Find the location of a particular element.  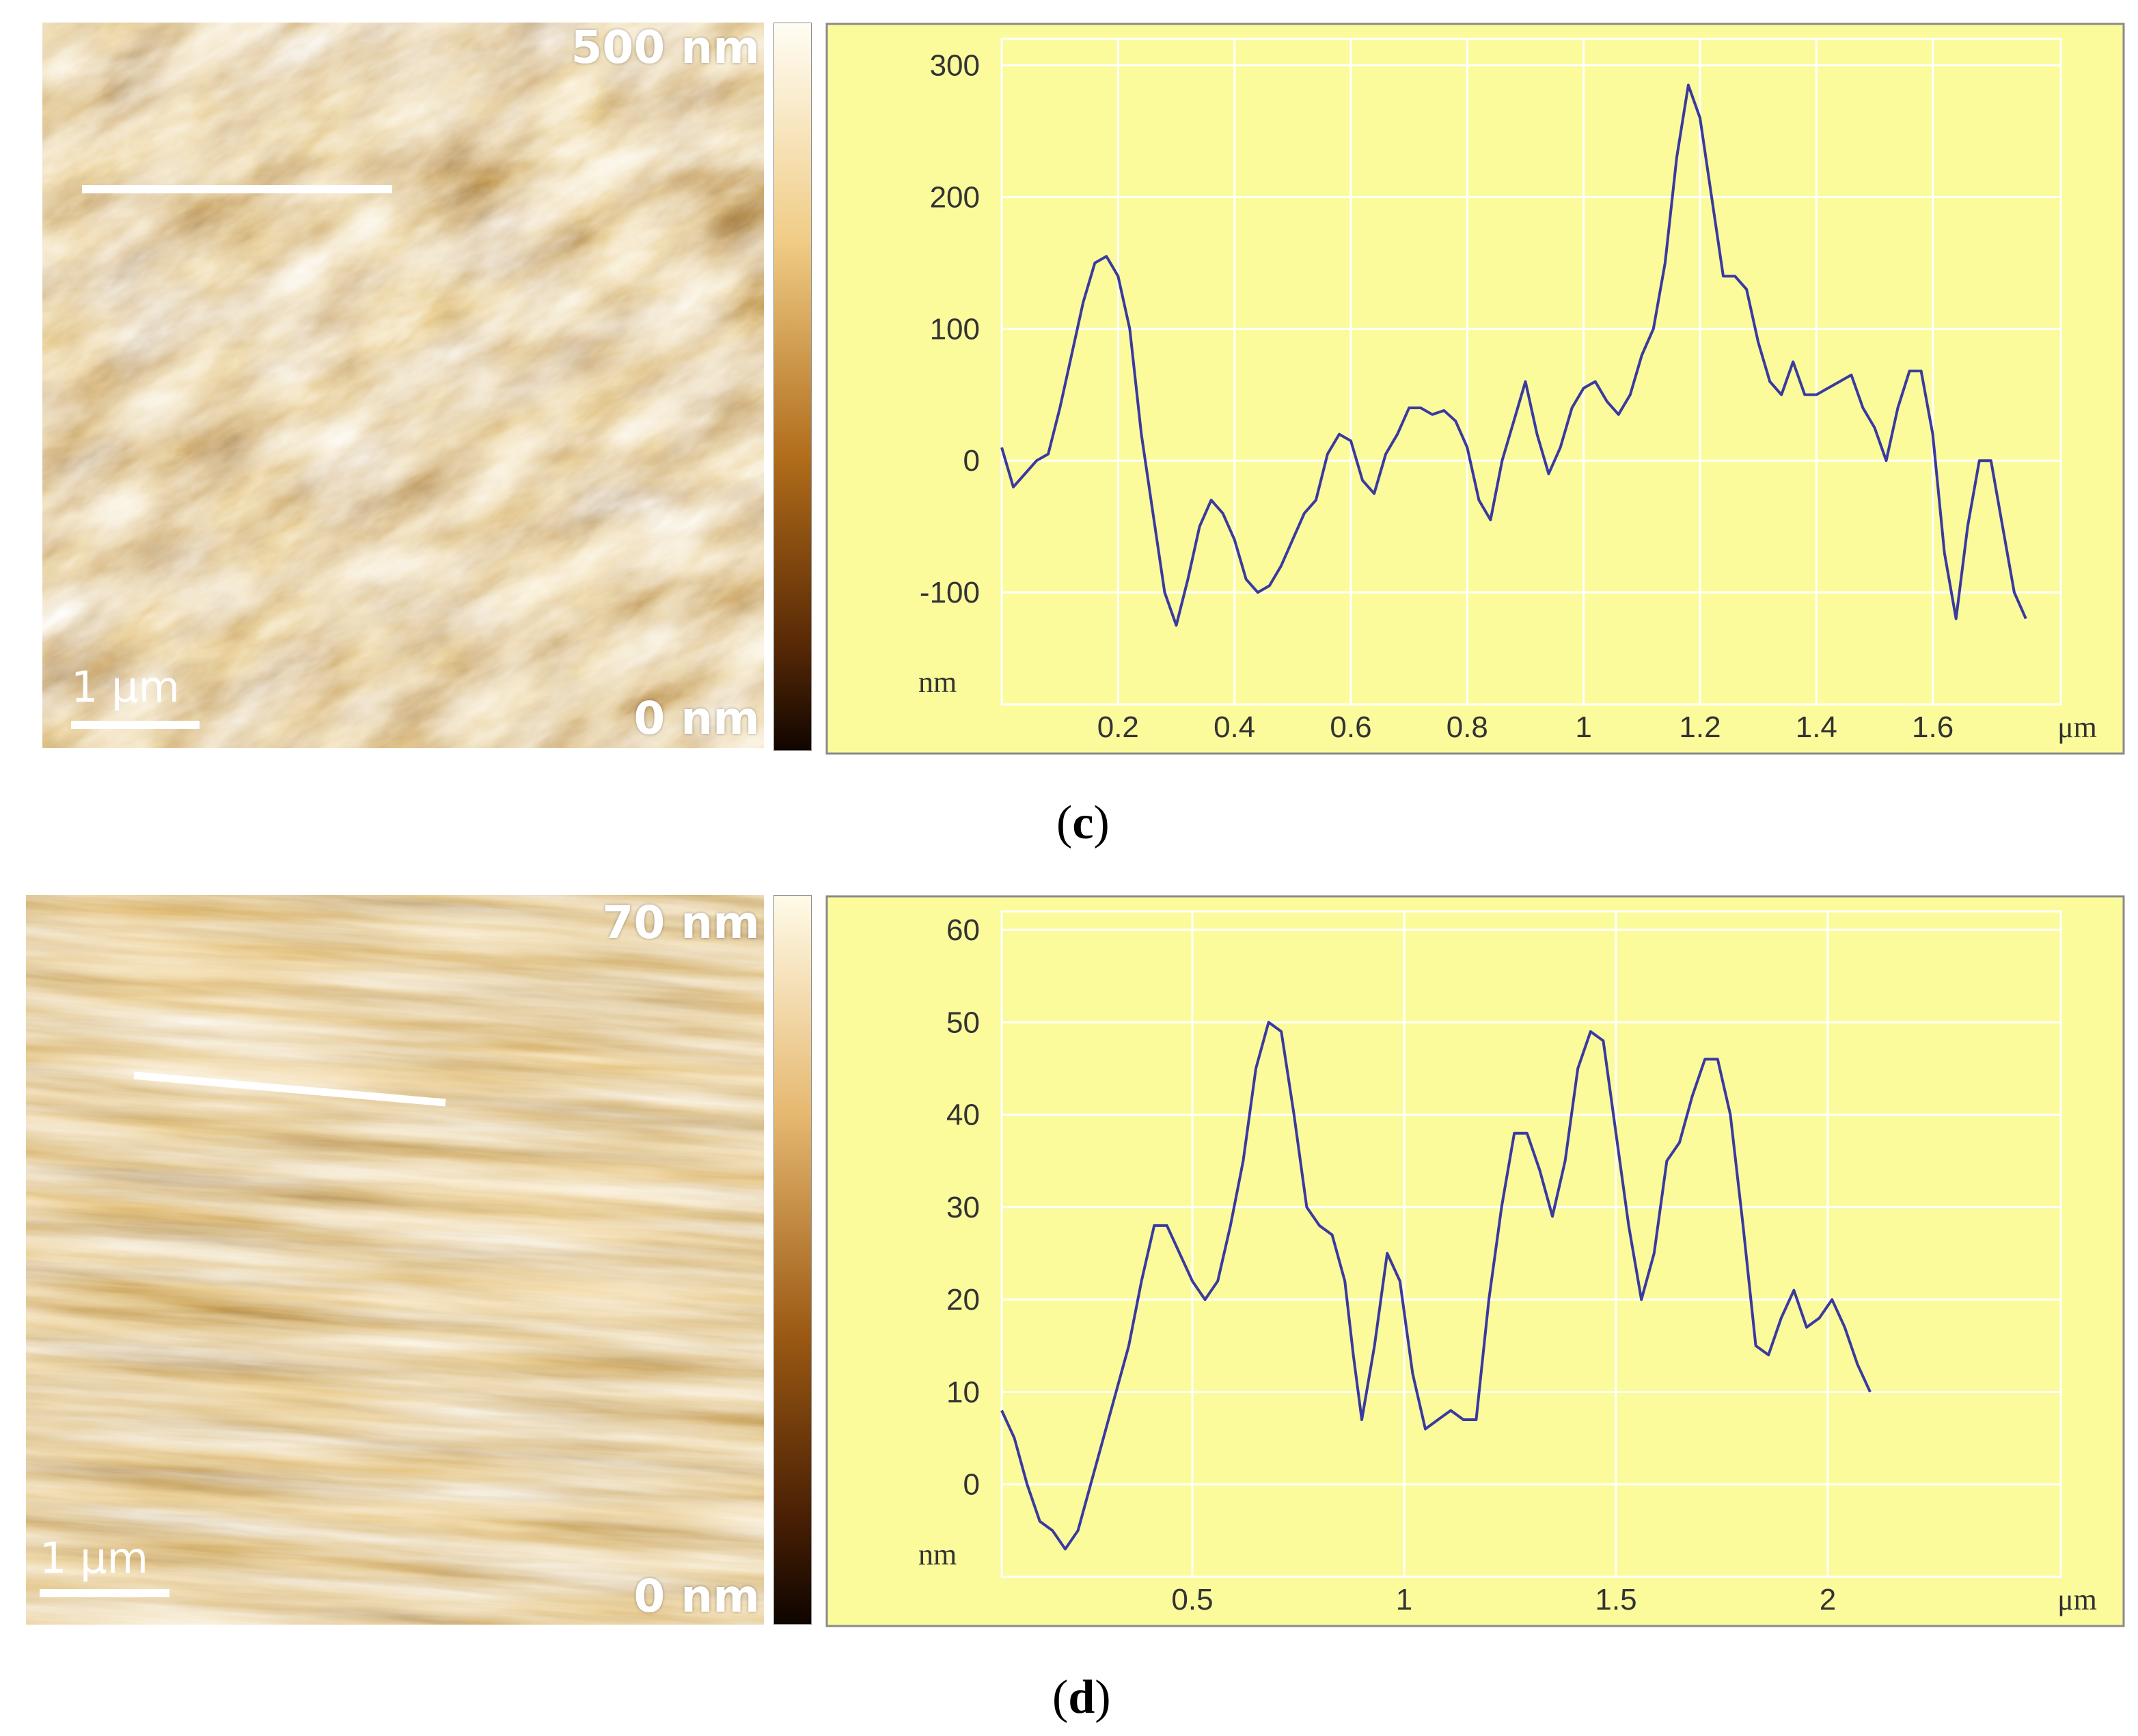

y-tick-label-d: 10 is located at coordinates (963, 1392).